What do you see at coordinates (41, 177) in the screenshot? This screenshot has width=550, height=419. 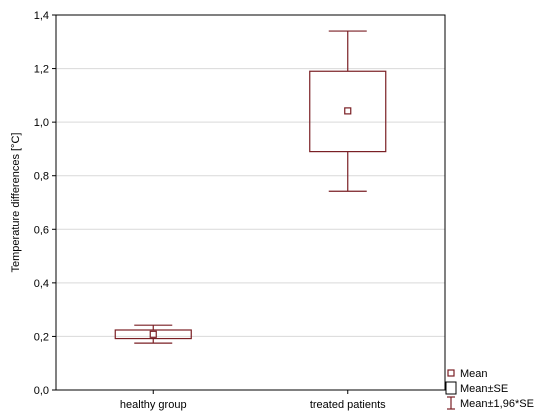 I see `y-tick-label: 0,8` at bounding box center [41, 177].